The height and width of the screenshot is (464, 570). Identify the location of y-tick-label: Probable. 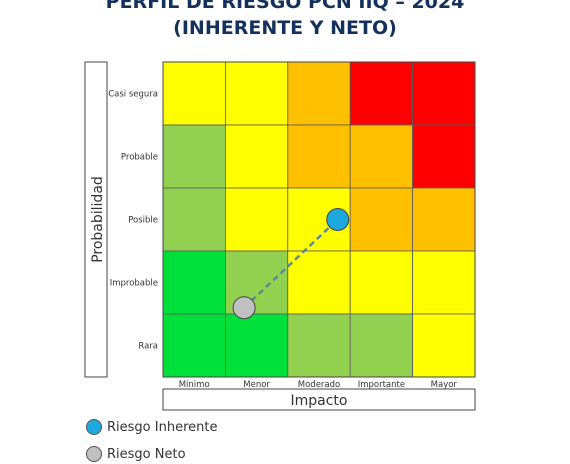
(139, 158).